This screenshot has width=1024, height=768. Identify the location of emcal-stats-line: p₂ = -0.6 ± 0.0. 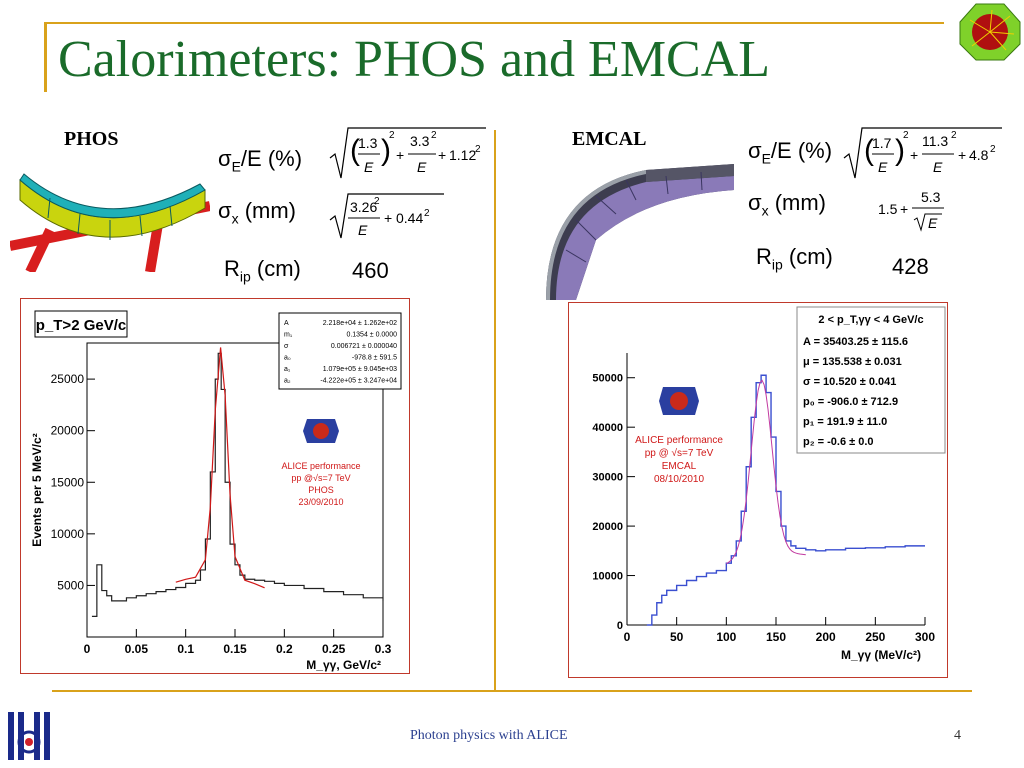
(838, 442).